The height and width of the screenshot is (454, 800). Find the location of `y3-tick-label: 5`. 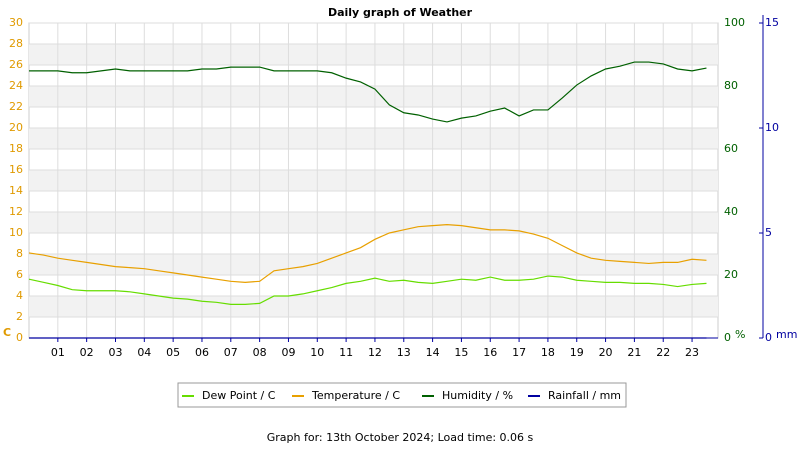

y3-tick-label: 5 is located at coordinates (768, 232).